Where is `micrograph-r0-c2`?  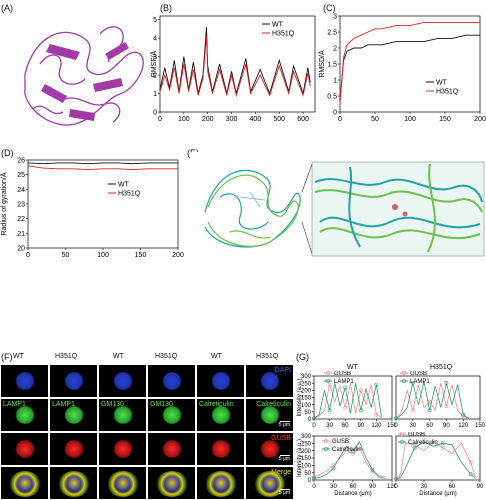 micrograph-r0-c2 is located at coordinates (122, 381).